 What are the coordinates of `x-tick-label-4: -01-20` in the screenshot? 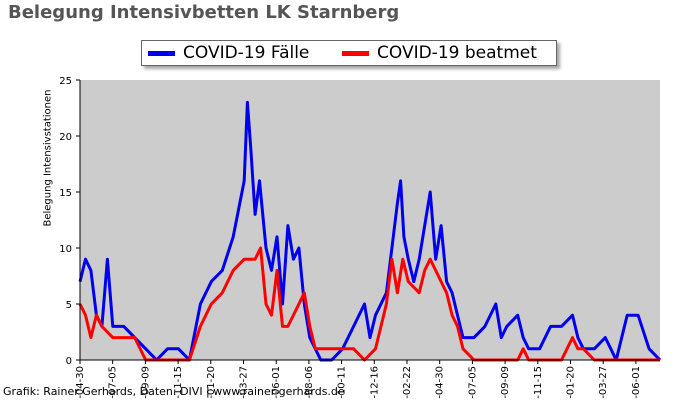 It's located at (211, 382).